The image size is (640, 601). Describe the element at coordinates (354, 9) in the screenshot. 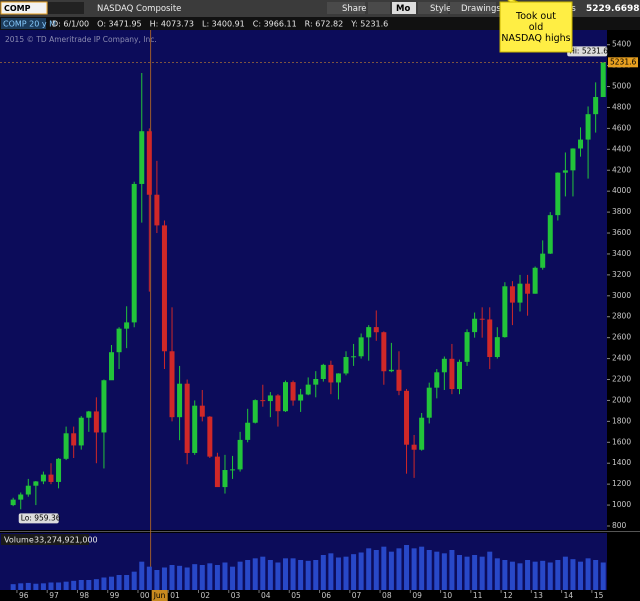

I see `button: Share` at that location.